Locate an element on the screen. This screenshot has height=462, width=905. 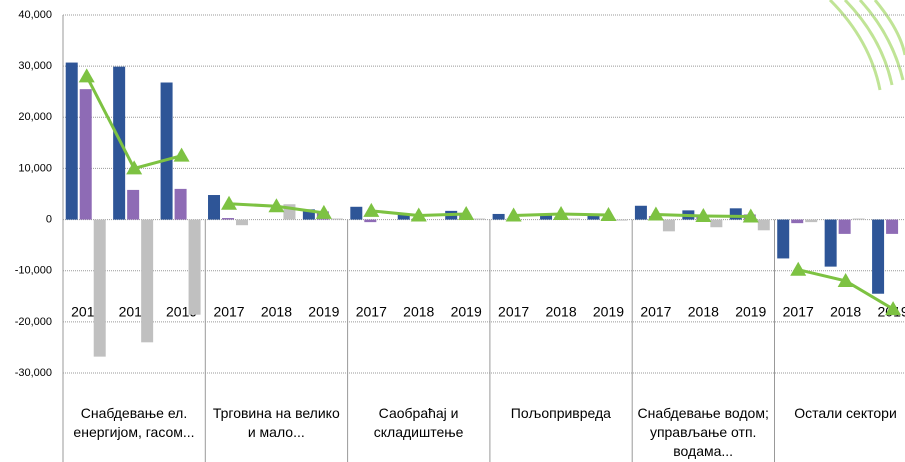
group-label: Остали сектори is located at coordinates (845, 413).